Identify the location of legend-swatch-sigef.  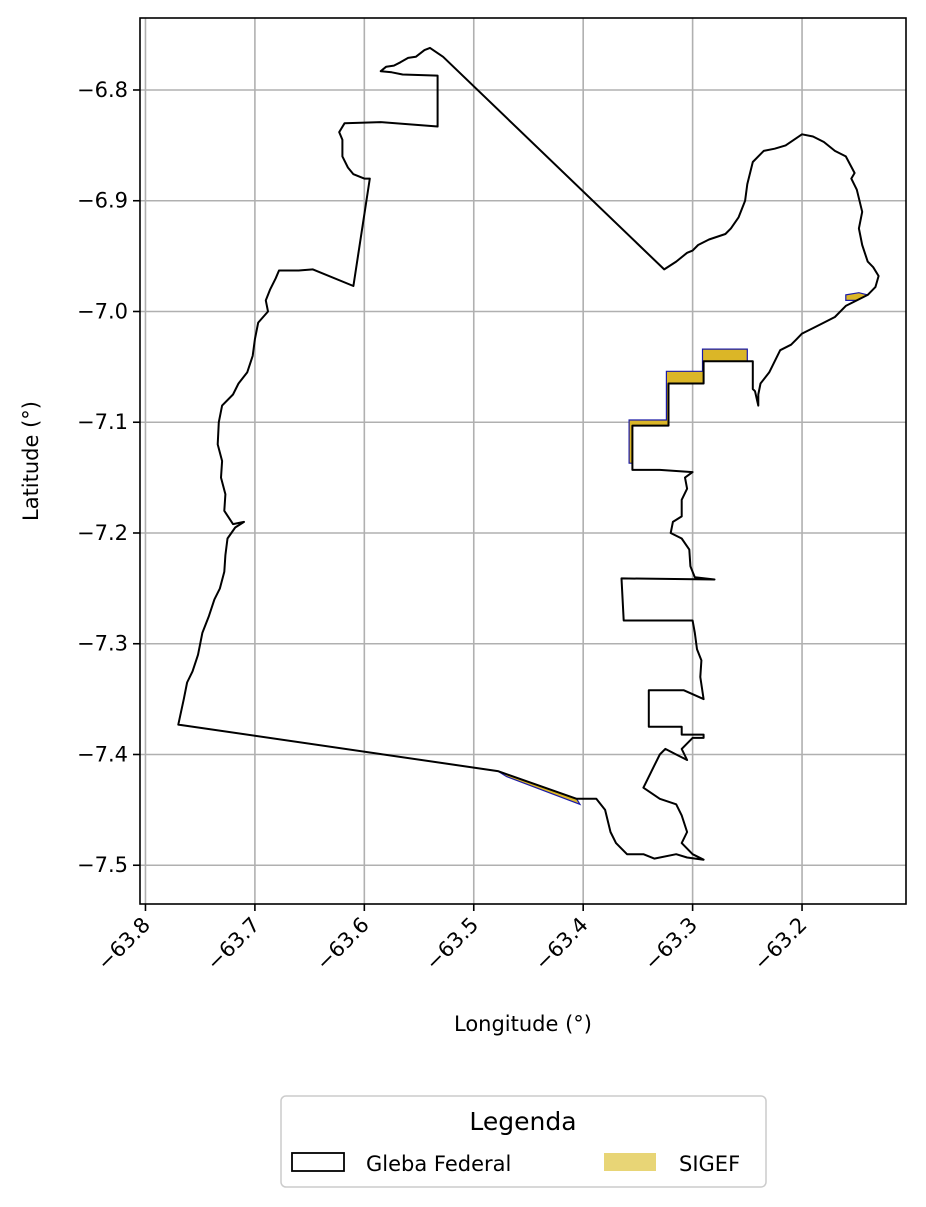
(630, 1162).